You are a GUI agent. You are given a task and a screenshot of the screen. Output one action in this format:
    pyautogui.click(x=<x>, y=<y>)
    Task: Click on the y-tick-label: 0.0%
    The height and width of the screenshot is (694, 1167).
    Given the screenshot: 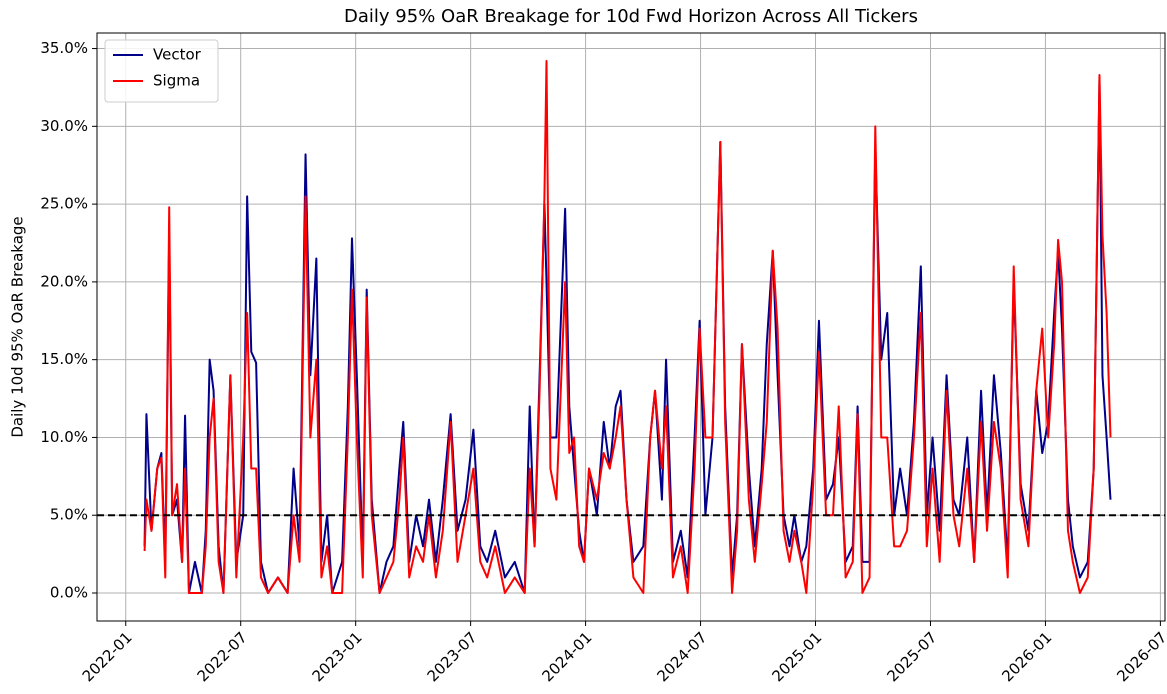 What is the action you would take?
    pyautogui.click(x=69, y=593)
    